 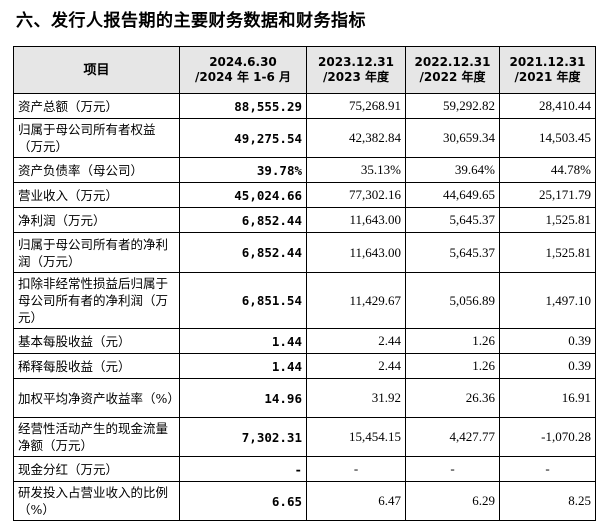 What do you see at coordinates (356, 170) in the screenshot?
I see `value-cell: 35.13%` at bounding box center [356, 170].